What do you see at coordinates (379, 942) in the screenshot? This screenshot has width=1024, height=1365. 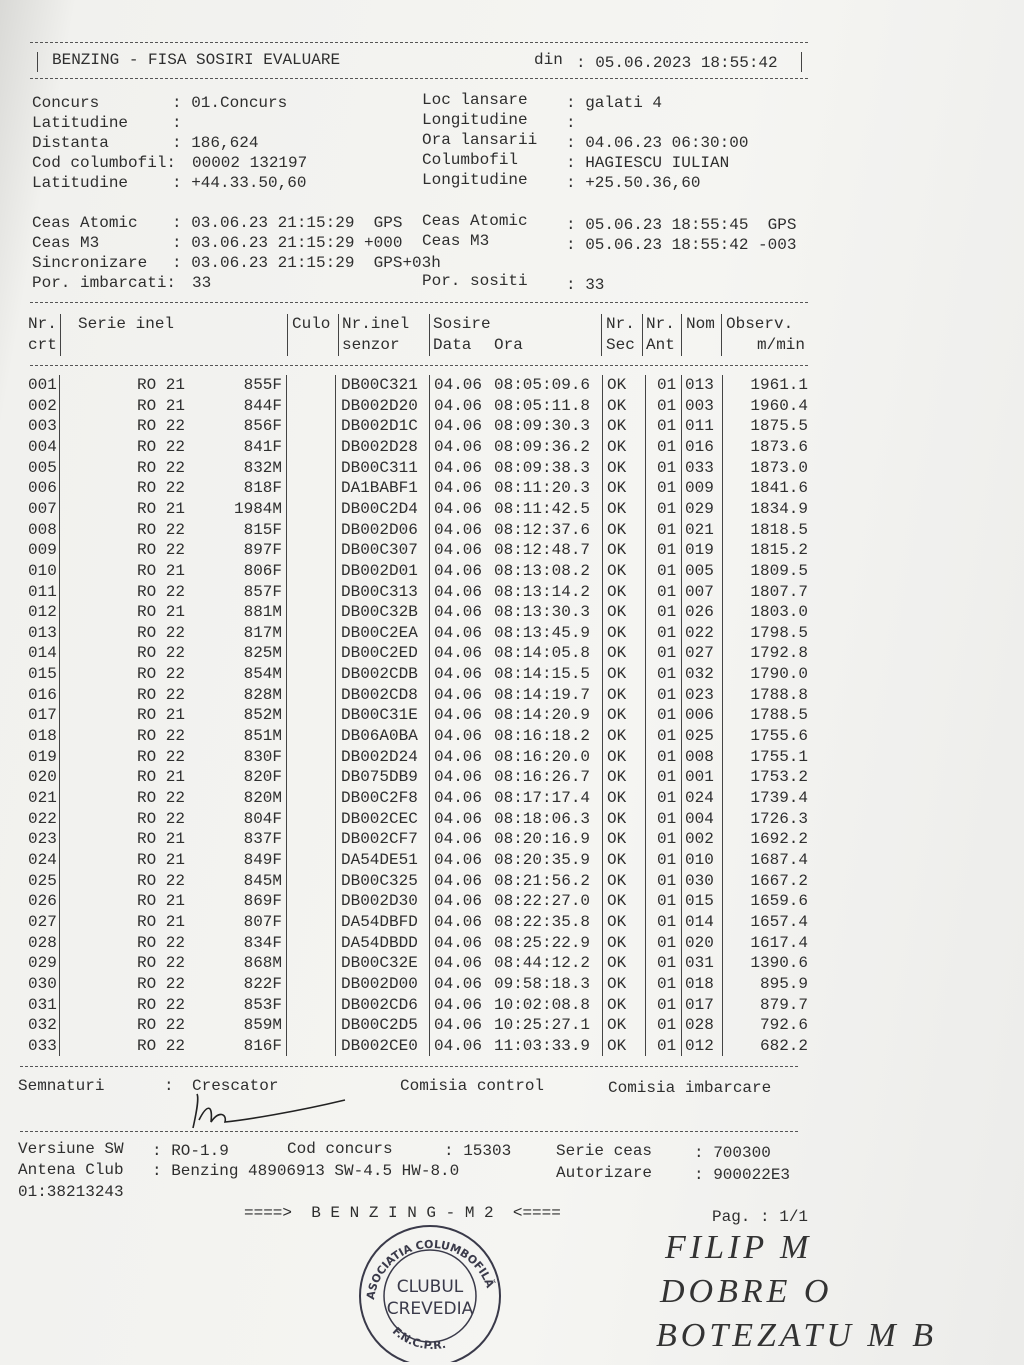 I see `cell: DA54DBDD` at bounding box center [379, 942].